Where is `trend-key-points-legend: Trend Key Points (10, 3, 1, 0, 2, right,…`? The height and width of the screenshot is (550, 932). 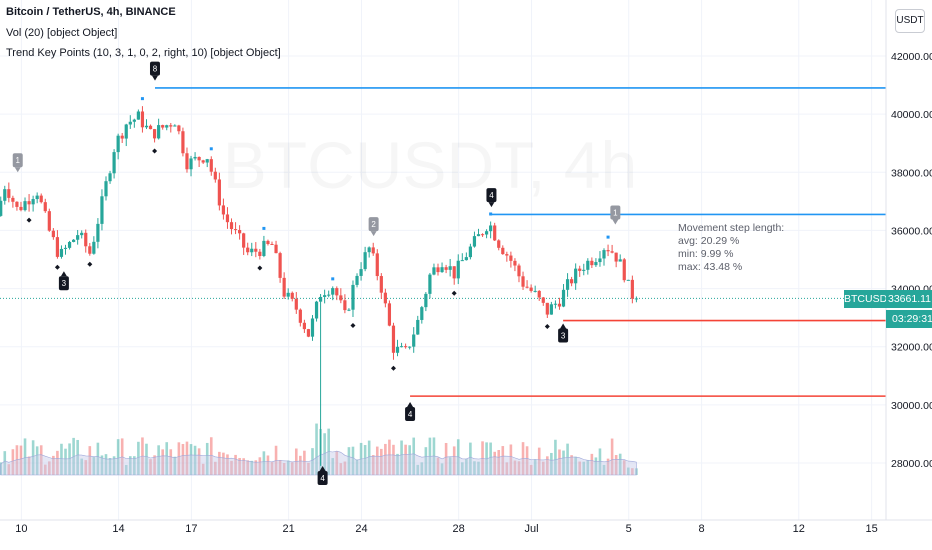
trend-key-points-legend: Trend Key Points (10, 3, 1, 0, 2, right,… is located at coordinates (143, 53).